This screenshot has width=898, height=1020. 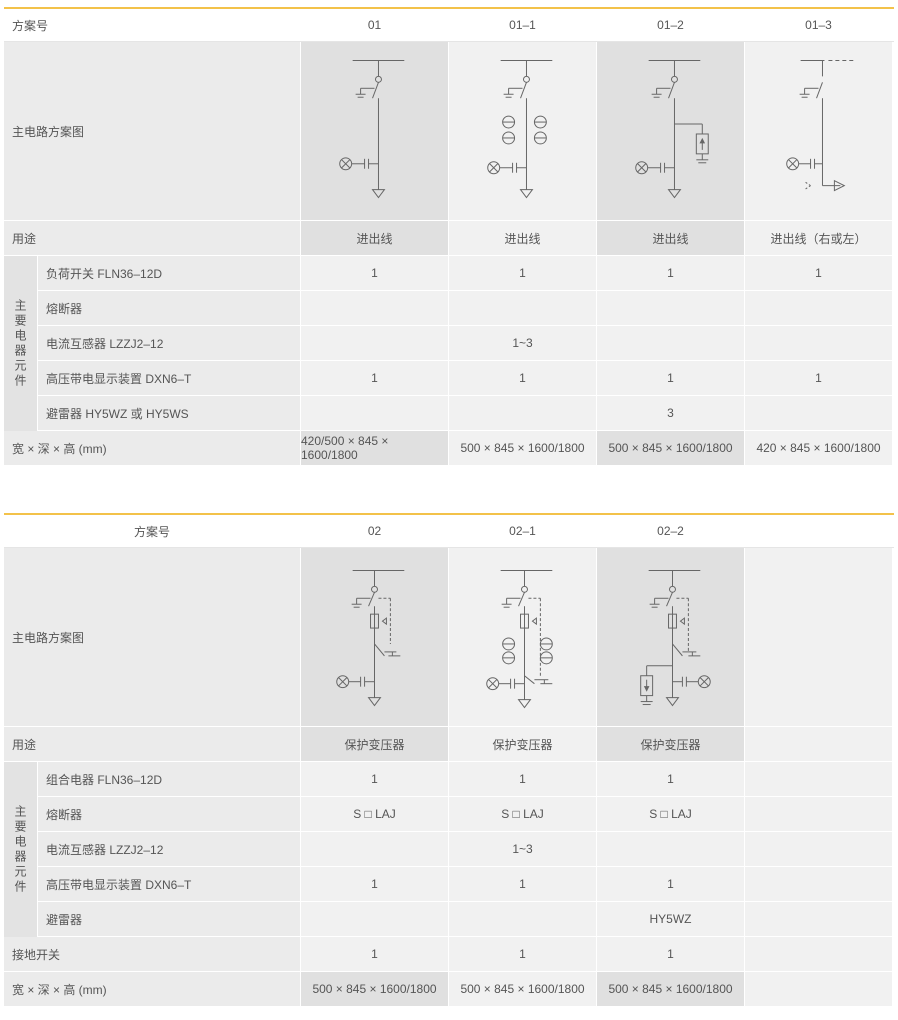 What do you see at coordinates (169, 919) in the screenshot?
I see `component-label: 避雷器` at bounding box center [169, 919].